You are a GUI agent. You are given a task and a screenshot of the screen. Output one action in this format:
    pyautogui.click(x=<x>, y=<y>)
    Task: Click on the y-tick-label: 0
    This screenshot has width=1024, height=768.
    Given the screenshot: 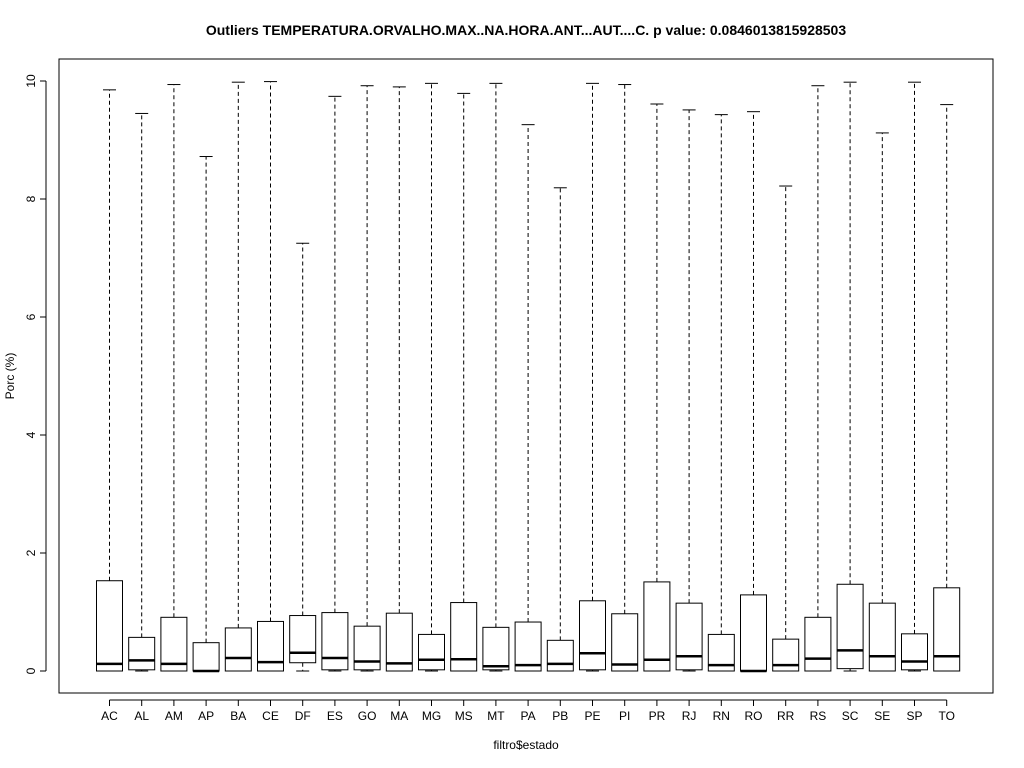 What is the action you would take?
    pyautogui.click(x=31, y=670)
    